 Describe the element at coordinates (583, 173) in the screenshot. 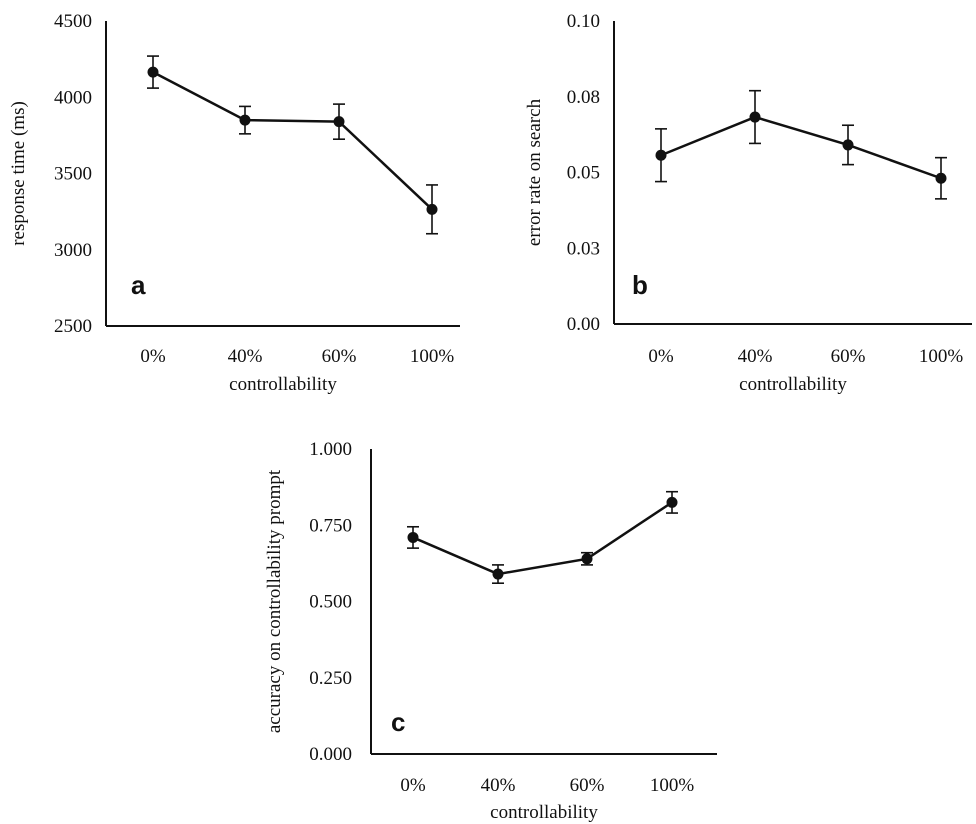

I see `y-tick-label: 0.05` at that location.